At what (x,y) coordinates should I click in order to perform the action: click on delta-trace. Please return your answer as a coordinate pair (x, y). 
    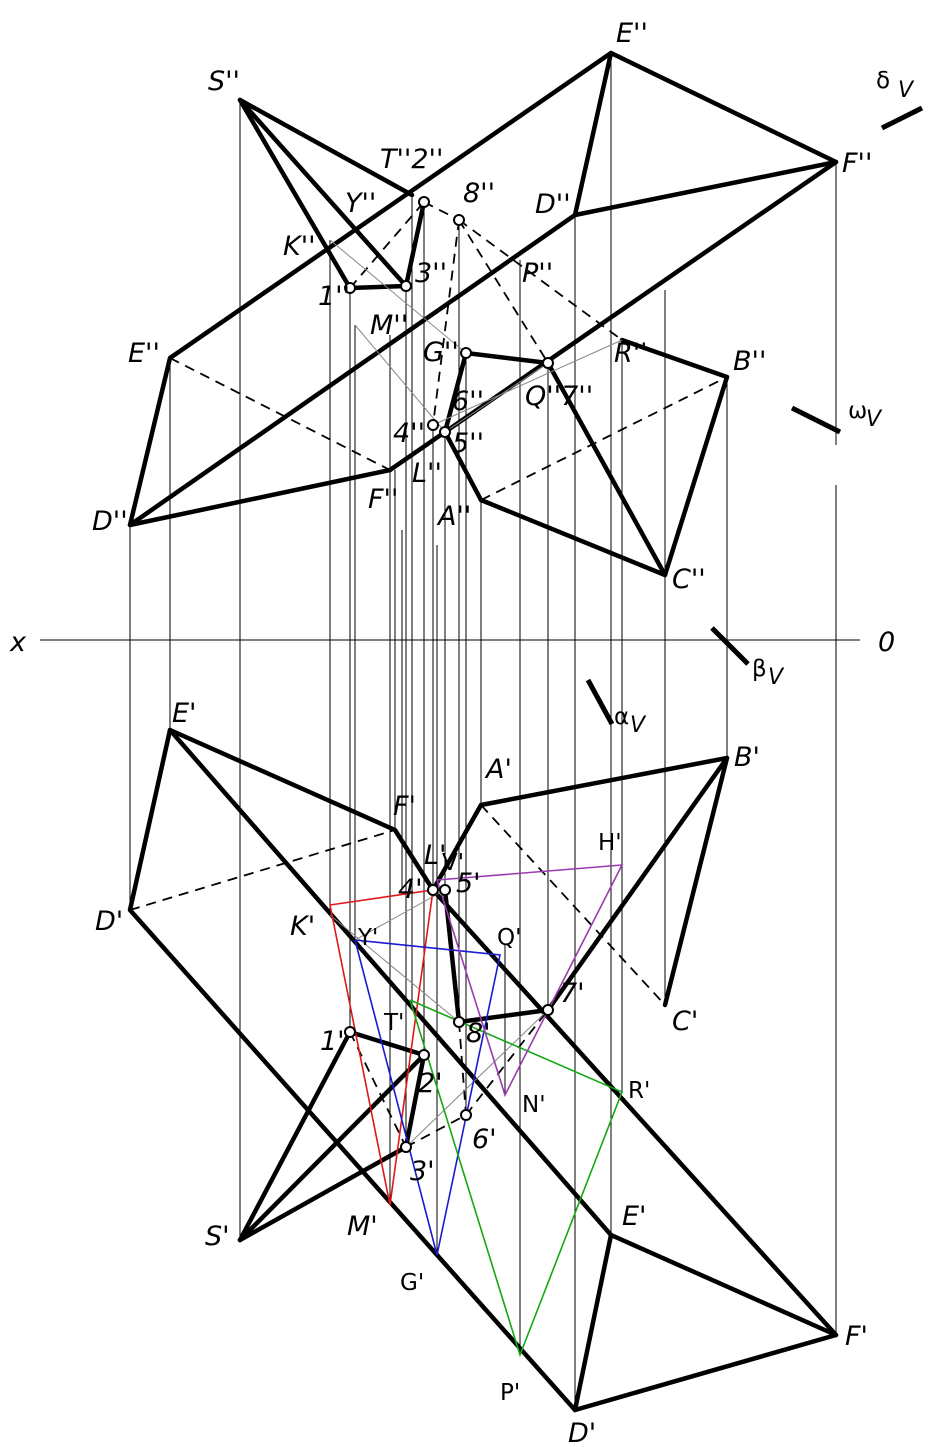
    Looking at the image, I should click on (902, 118).